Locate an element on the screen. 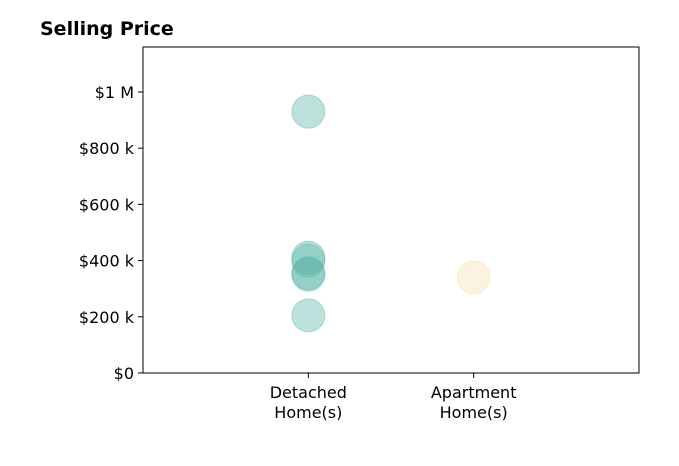 The width and height of the screenshot is (679, 466). y-tick-label-3: $600 k is located at coordinates (107, 204).